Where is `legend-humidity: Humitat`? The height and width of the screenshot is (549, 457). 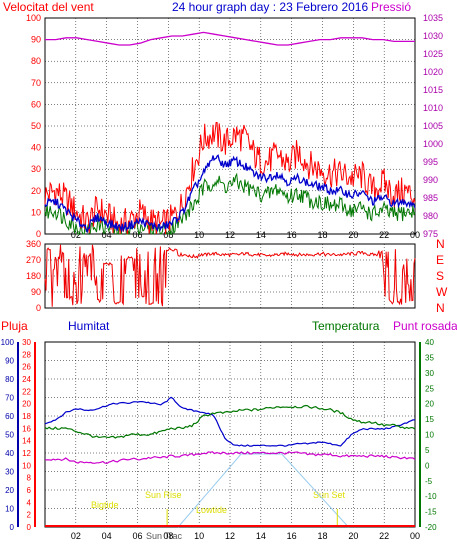 legend-humidity: Humitat is located at coordinates (89, 326).